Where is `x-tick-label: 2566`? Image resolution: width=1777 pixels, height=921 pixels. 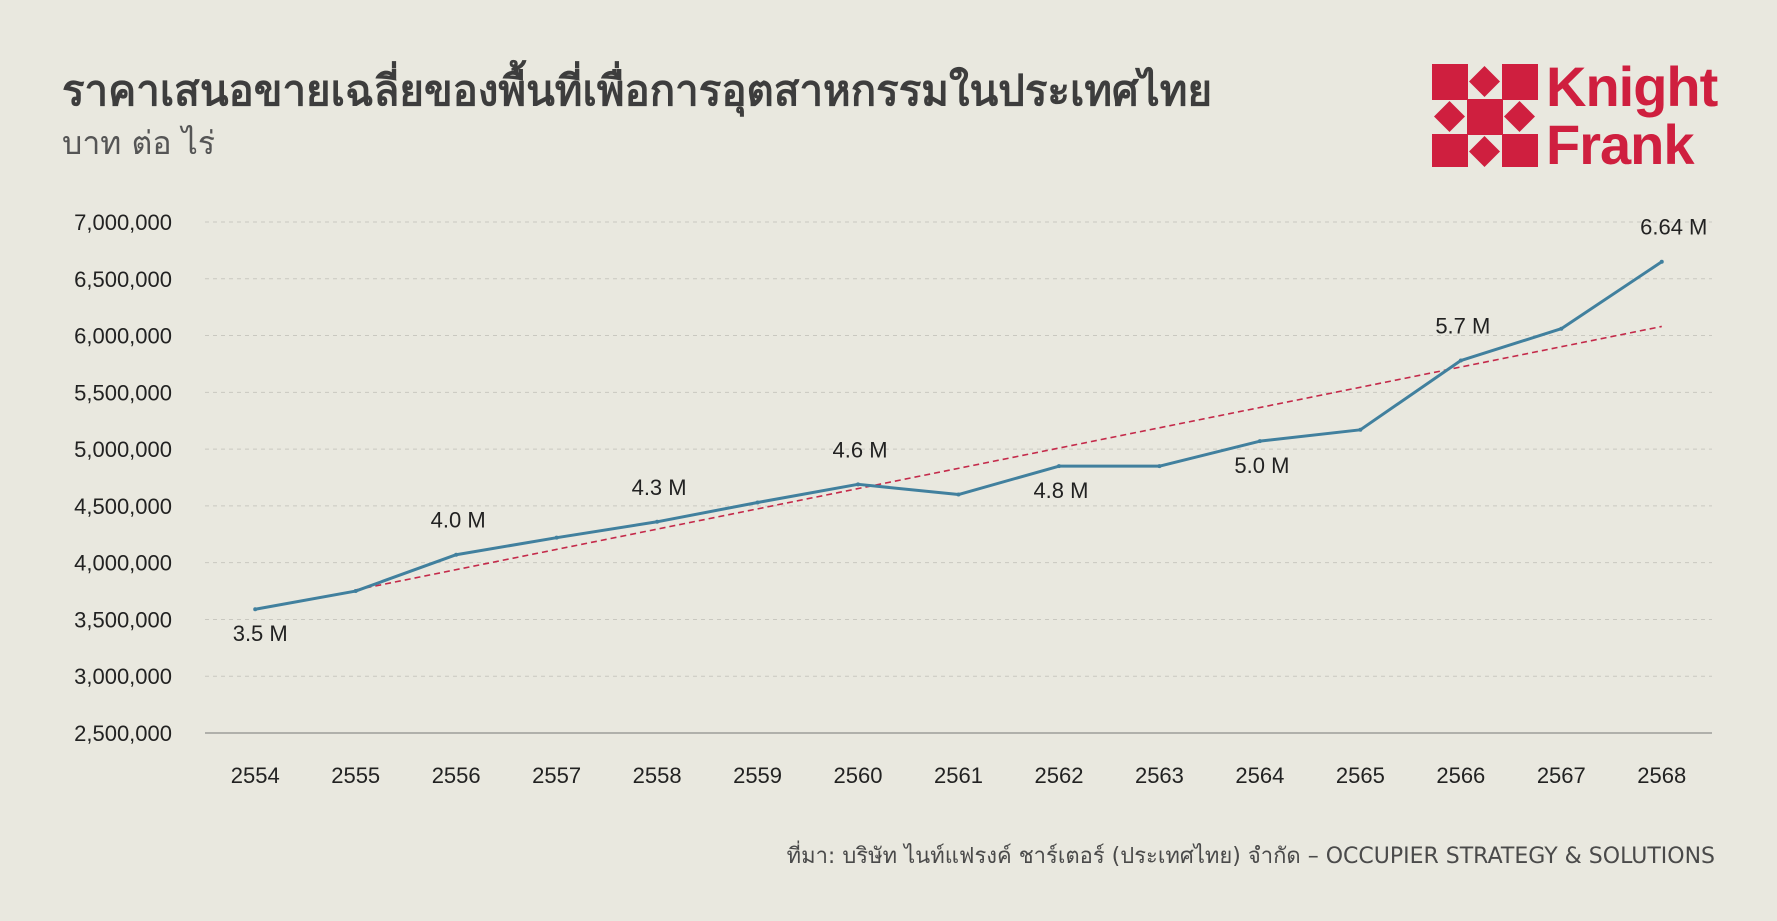 x-tick-label: 2566 is located at coordinates (1460, 775).